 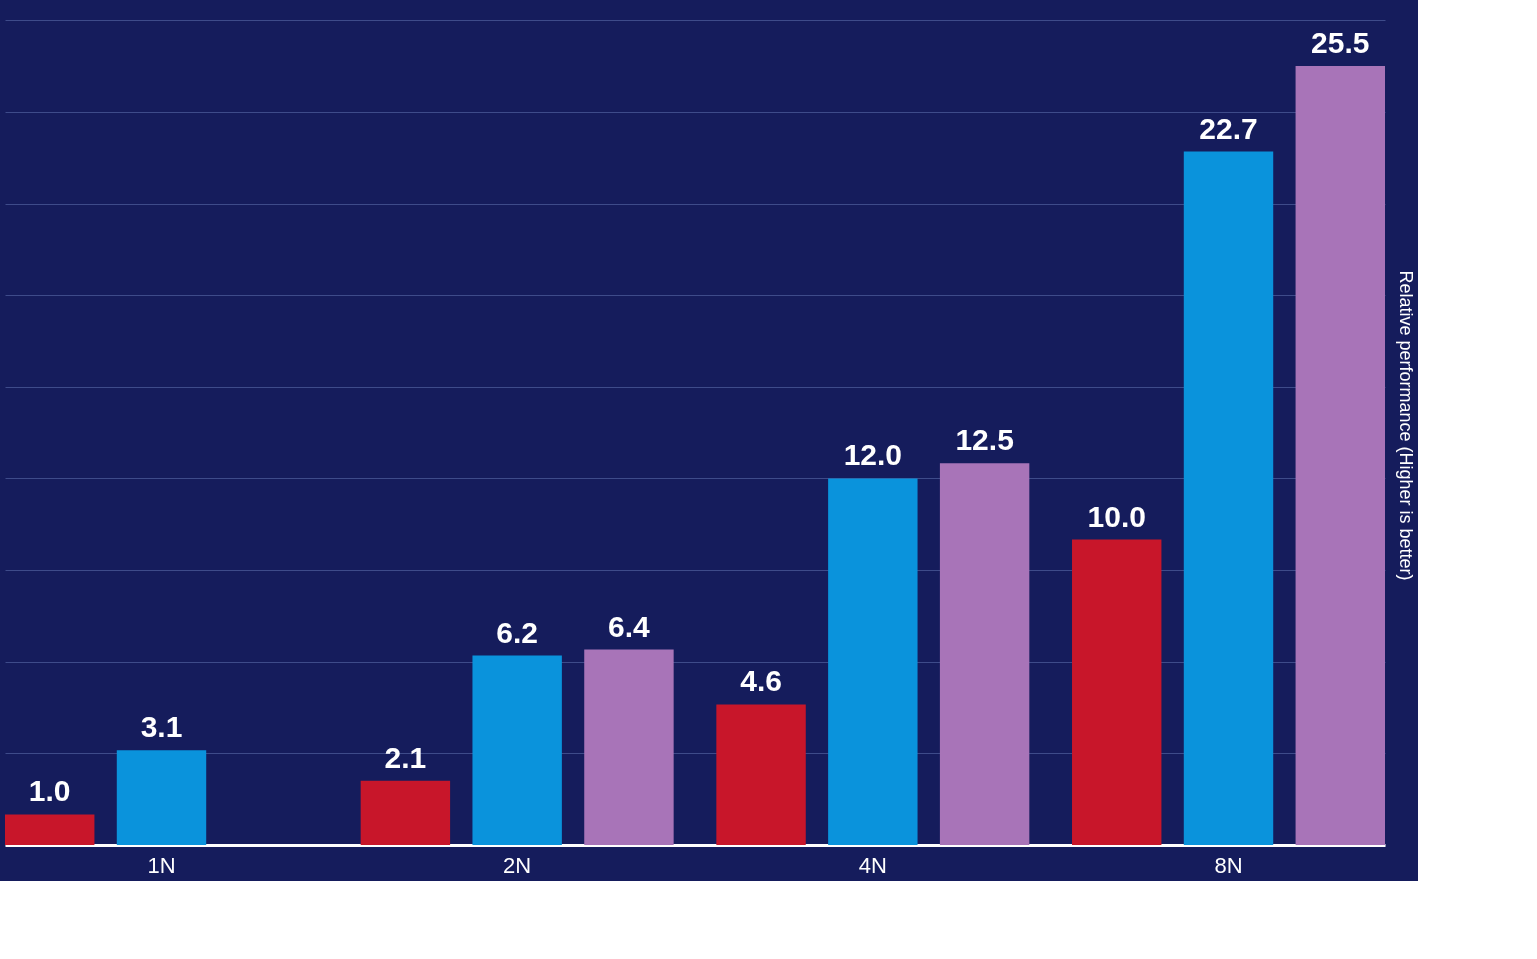 What do you see at coordinates (517, 865) in the screenshot?
I see `x-tick-label: 2N` at bounding box center [517, 865].